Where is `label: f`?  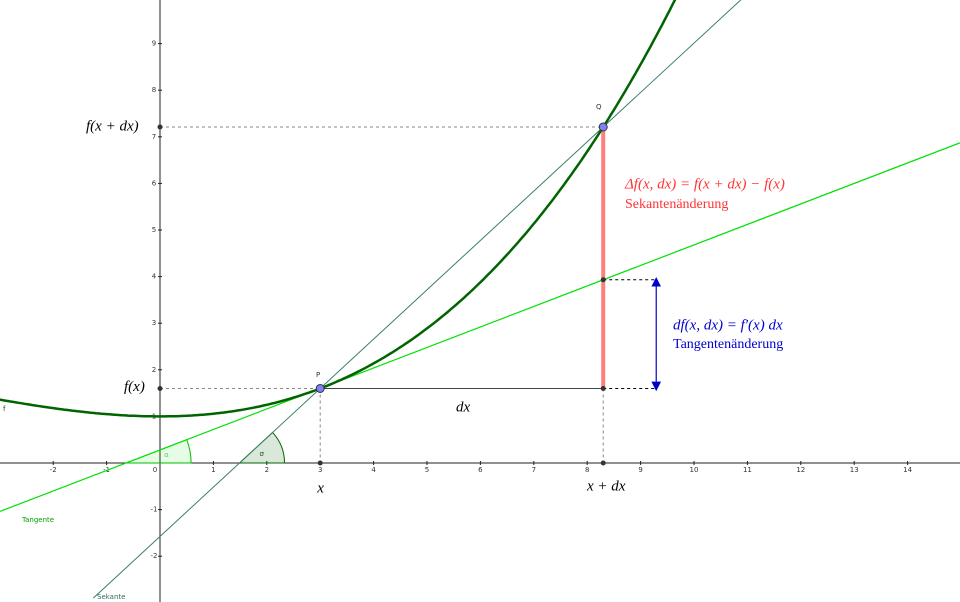 label: f is located at coordinates (4, 409).